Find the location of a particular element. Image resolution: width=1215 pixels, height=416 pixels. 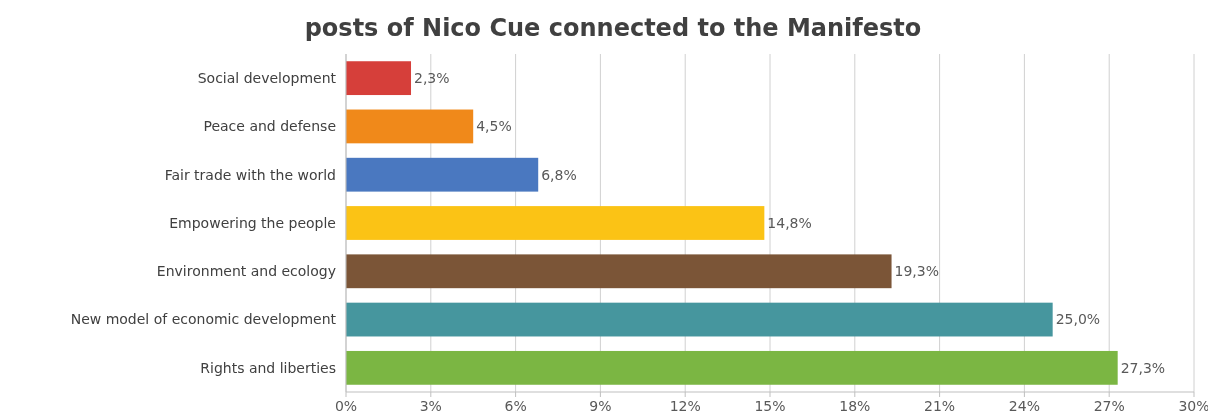

data-label: 4,5% is located at coordinates (494, 126).